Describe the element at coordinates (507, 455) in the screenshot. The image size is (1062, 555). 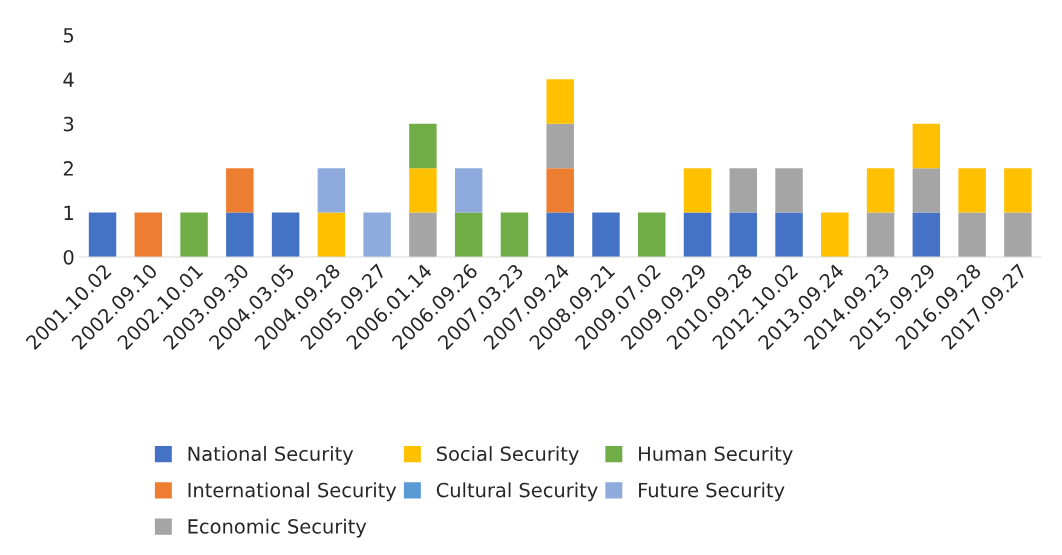
I see `legend-label: Social Security` at that location.